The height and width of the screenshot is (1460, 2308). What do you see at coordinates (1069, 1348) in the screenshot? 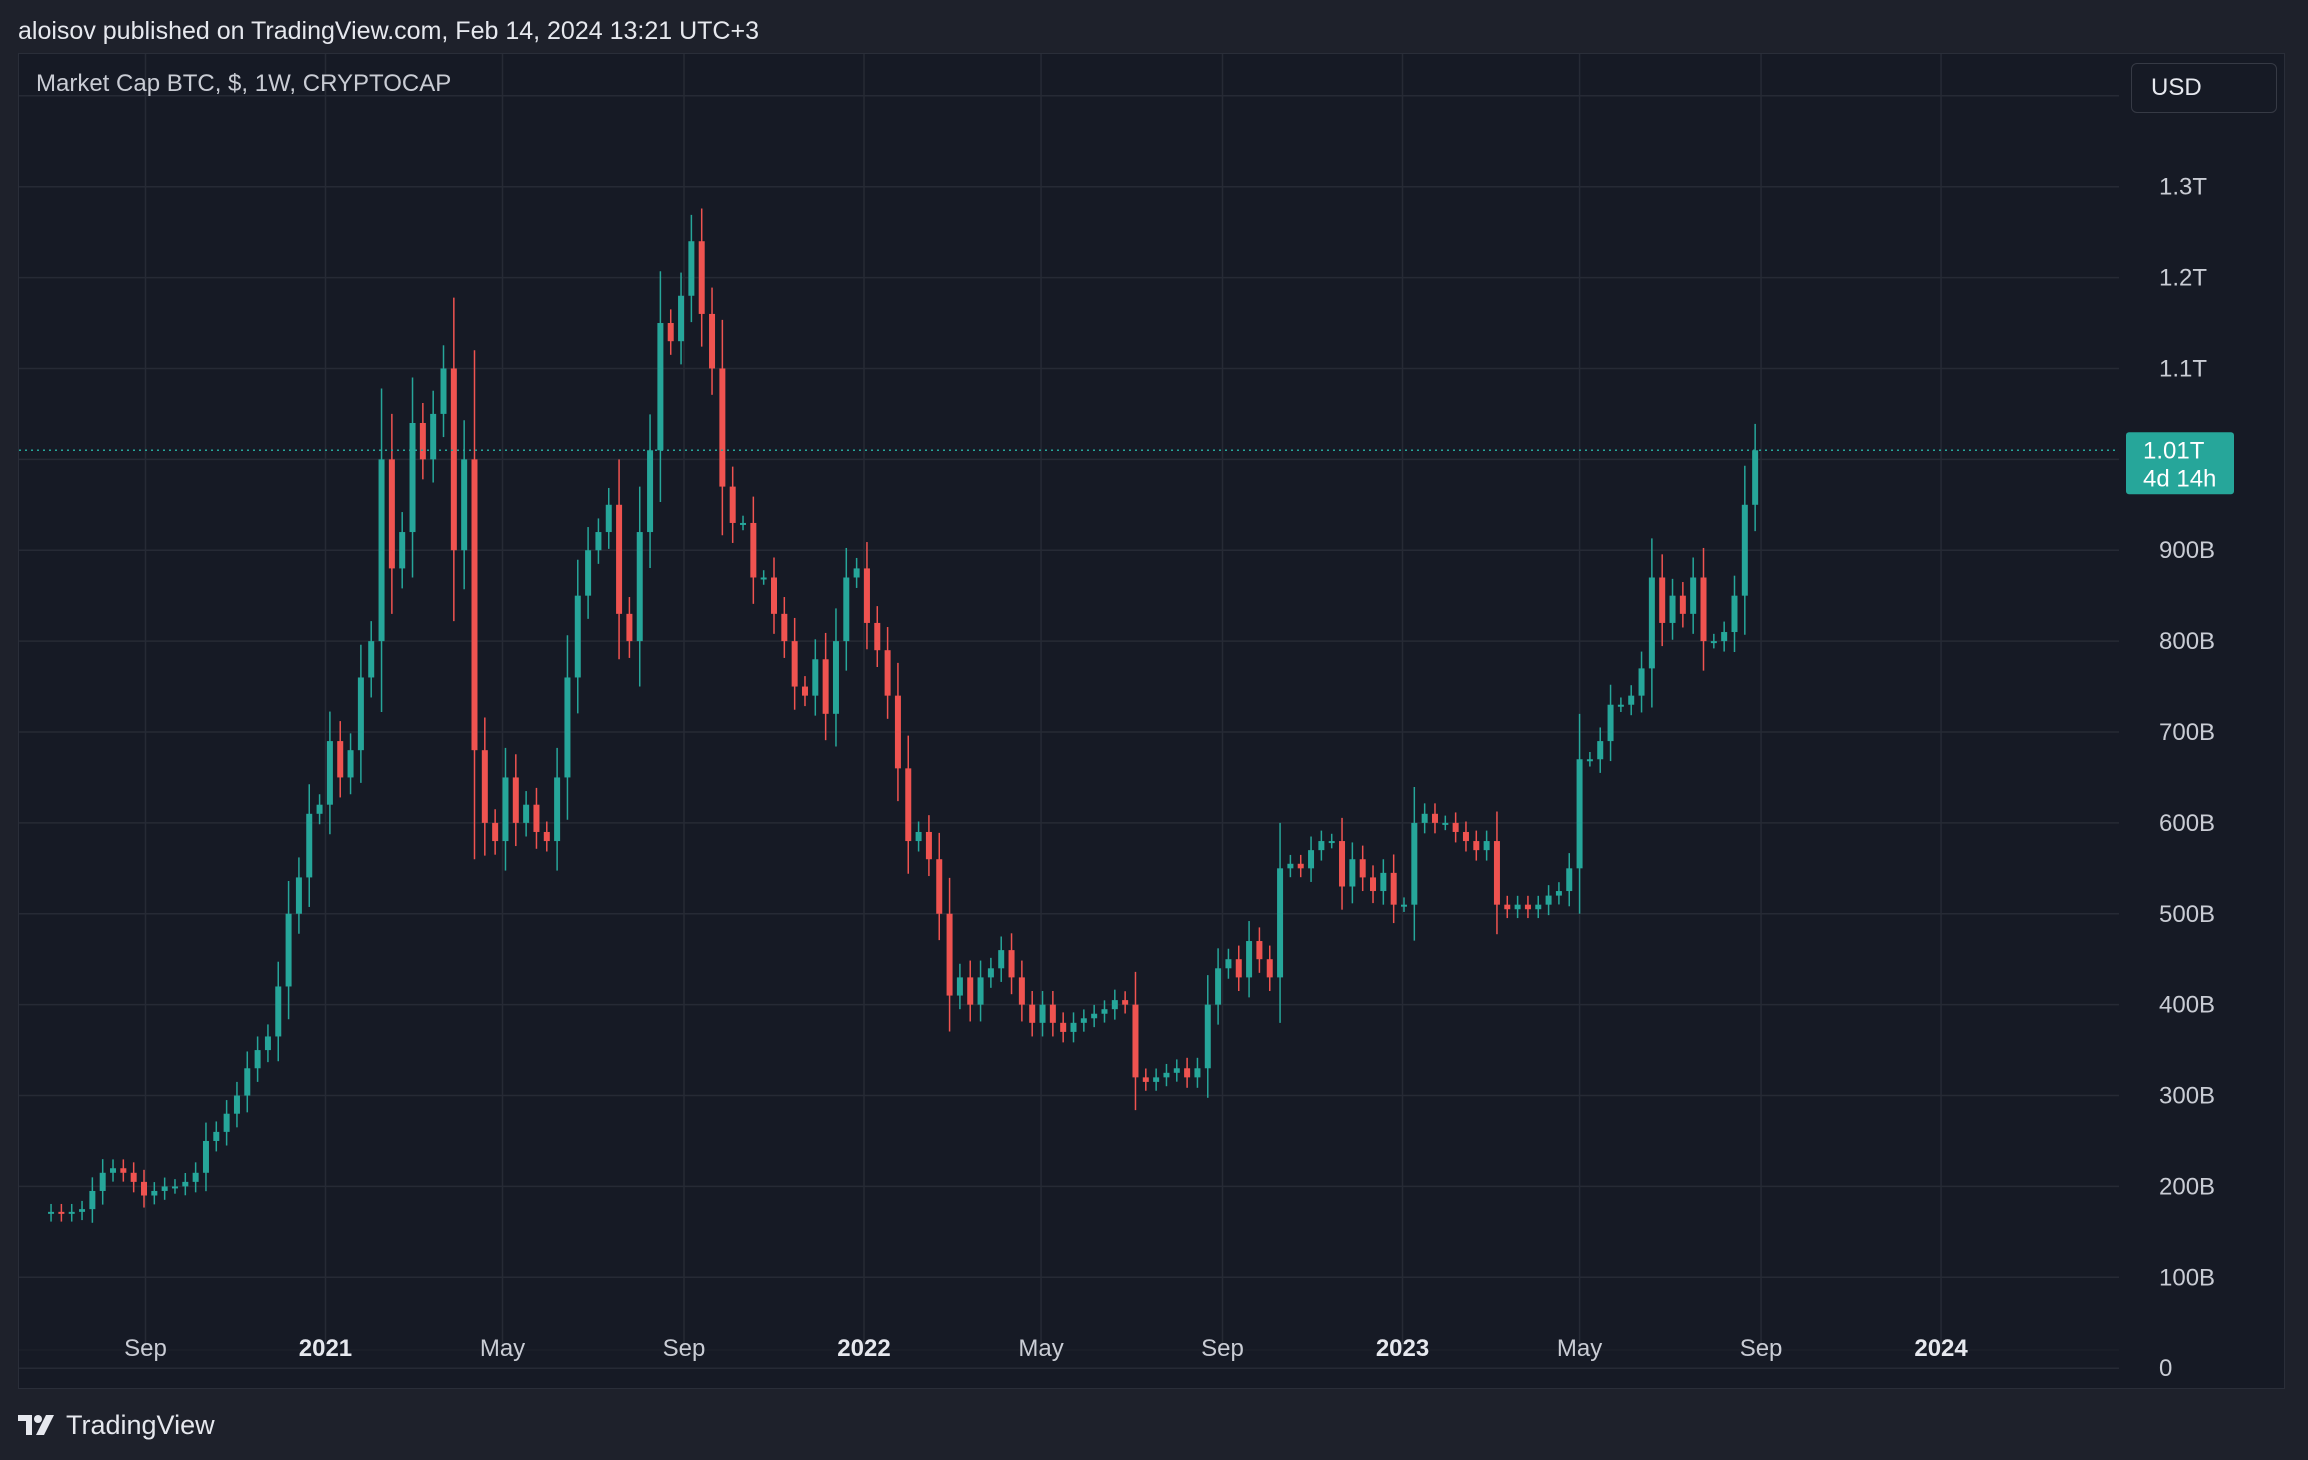
I see `x-axis: Sep 2021 May Sep 2022 May Sep 2023 May Sep 2024` at bounding box center [1069, 1348].